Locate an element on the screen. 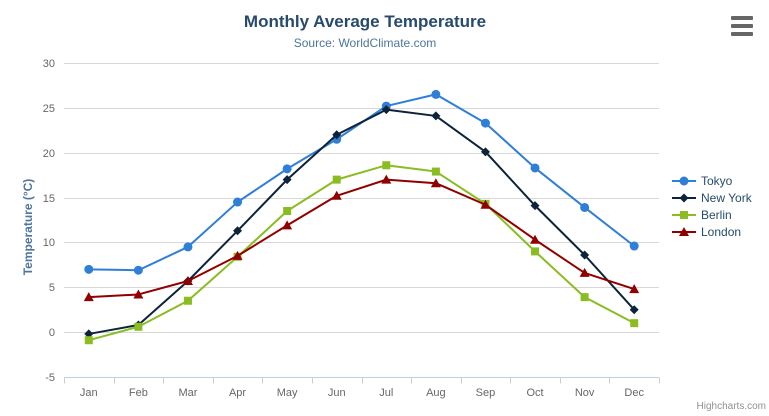 The image size is (769, 416). legend: Tokyo New York Berlin London is located at coordinates (712, 206).